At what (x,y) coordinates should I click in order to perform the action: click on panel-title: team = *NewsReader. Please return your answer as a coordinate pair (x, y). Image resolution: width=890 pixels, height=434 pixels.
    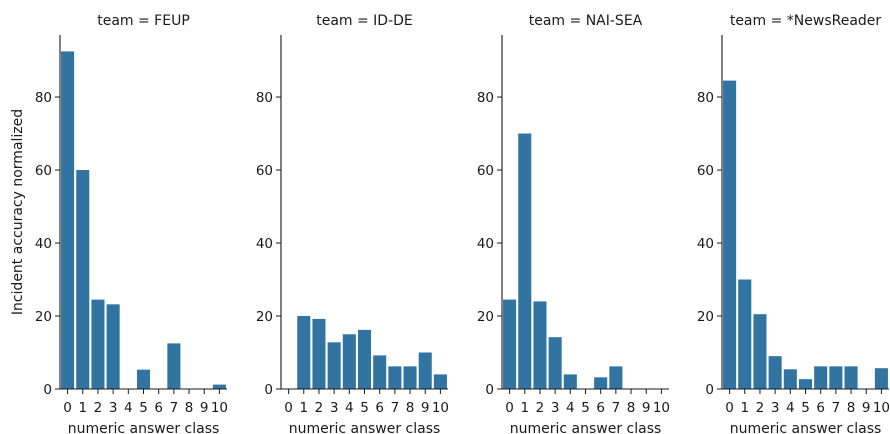
    Looking at the image, I should click on (806, 21).